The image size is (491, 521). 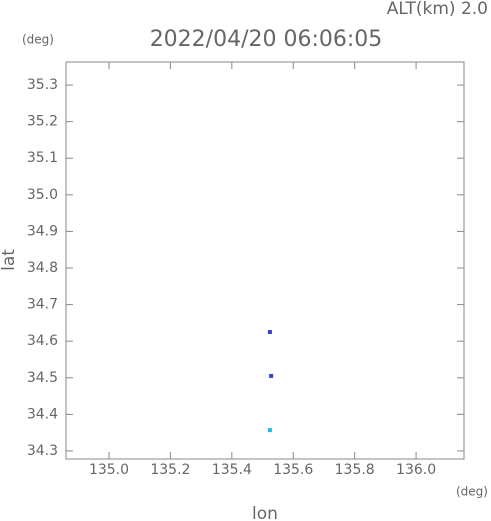 I want to click on x-tick-label: 135.0, so click(x=109, y=470).